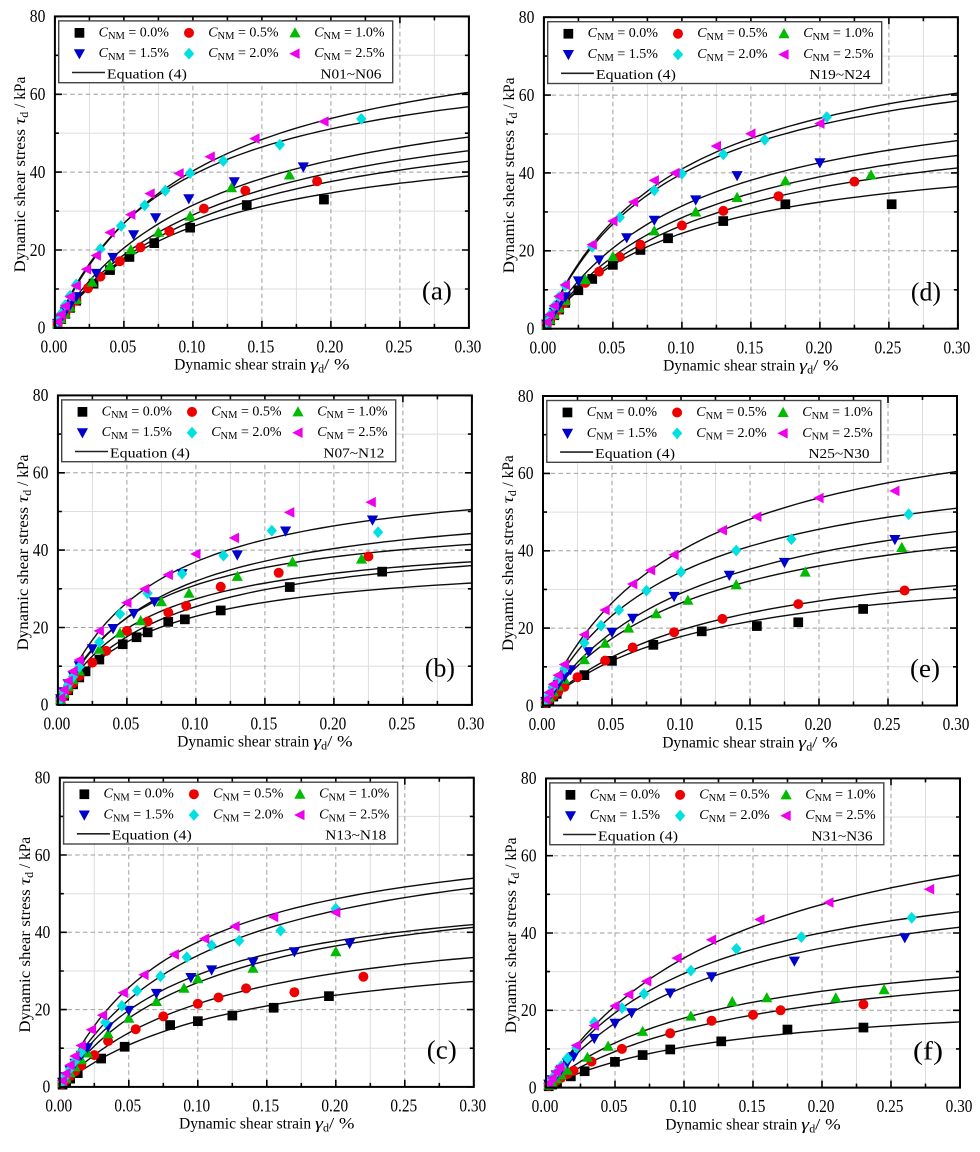  I want to click on svg-text: N31~N36, so click(842, 836).